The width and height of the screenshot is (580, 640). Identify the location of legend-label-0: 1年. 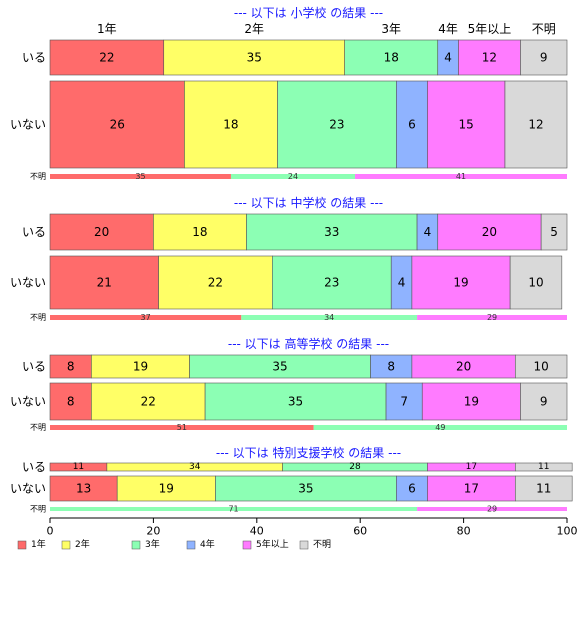
(38, 544).